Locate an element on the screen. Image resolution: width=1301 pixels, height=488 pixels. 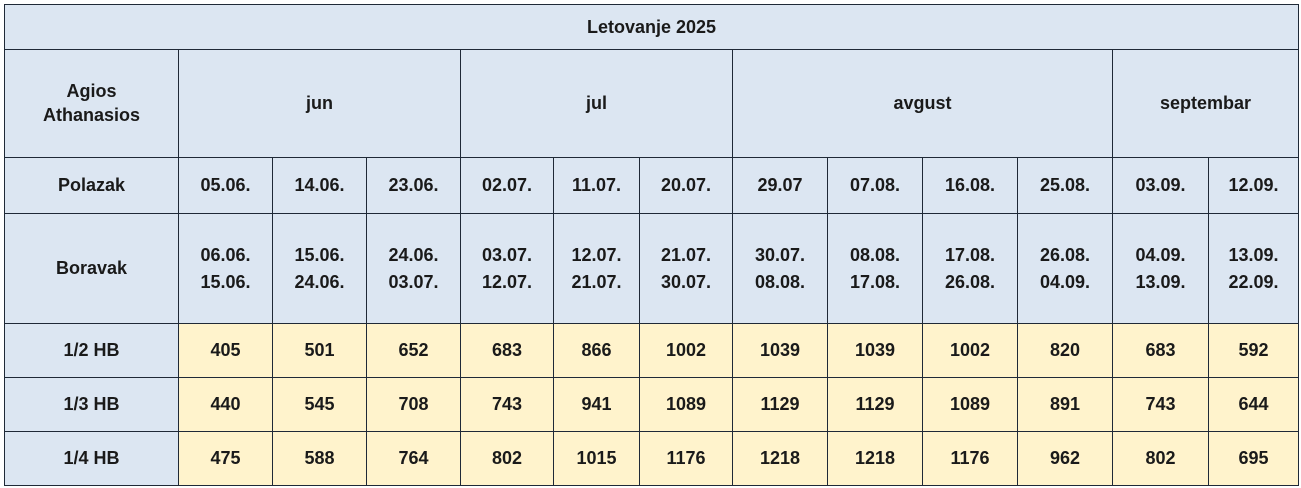
stay-period: 12.07. 21.07. is located at coordinates (596, 268).